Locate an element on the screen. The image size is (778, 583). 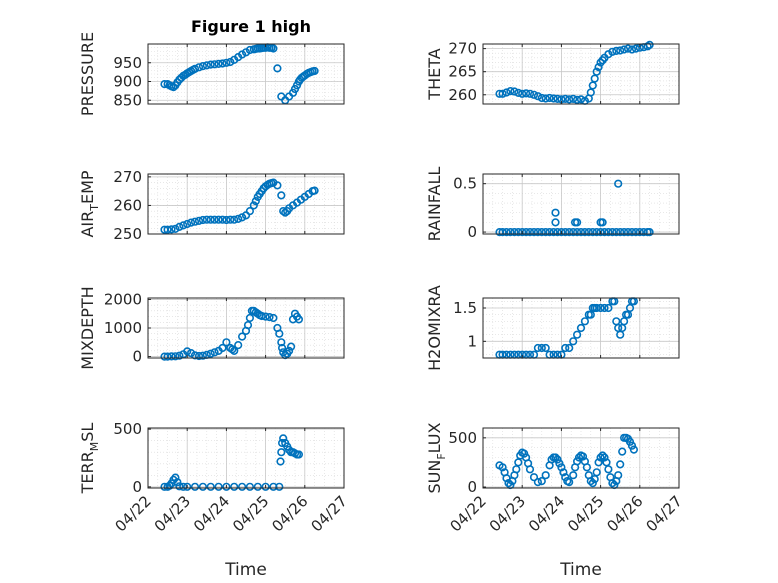
y-axis-label: PRESSURE is located at coordinates (87, 74).